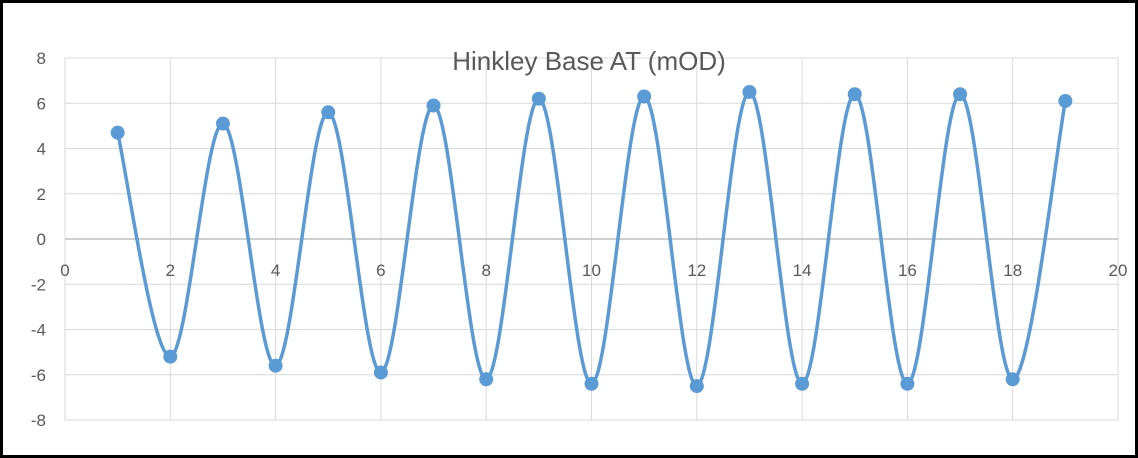 Image resolution: width=1138 pixels, height=458 pixels. I want to click on x-tick-labels: 0 2 4 6 8 10 12 14 16 18 20, so click(593, 270).